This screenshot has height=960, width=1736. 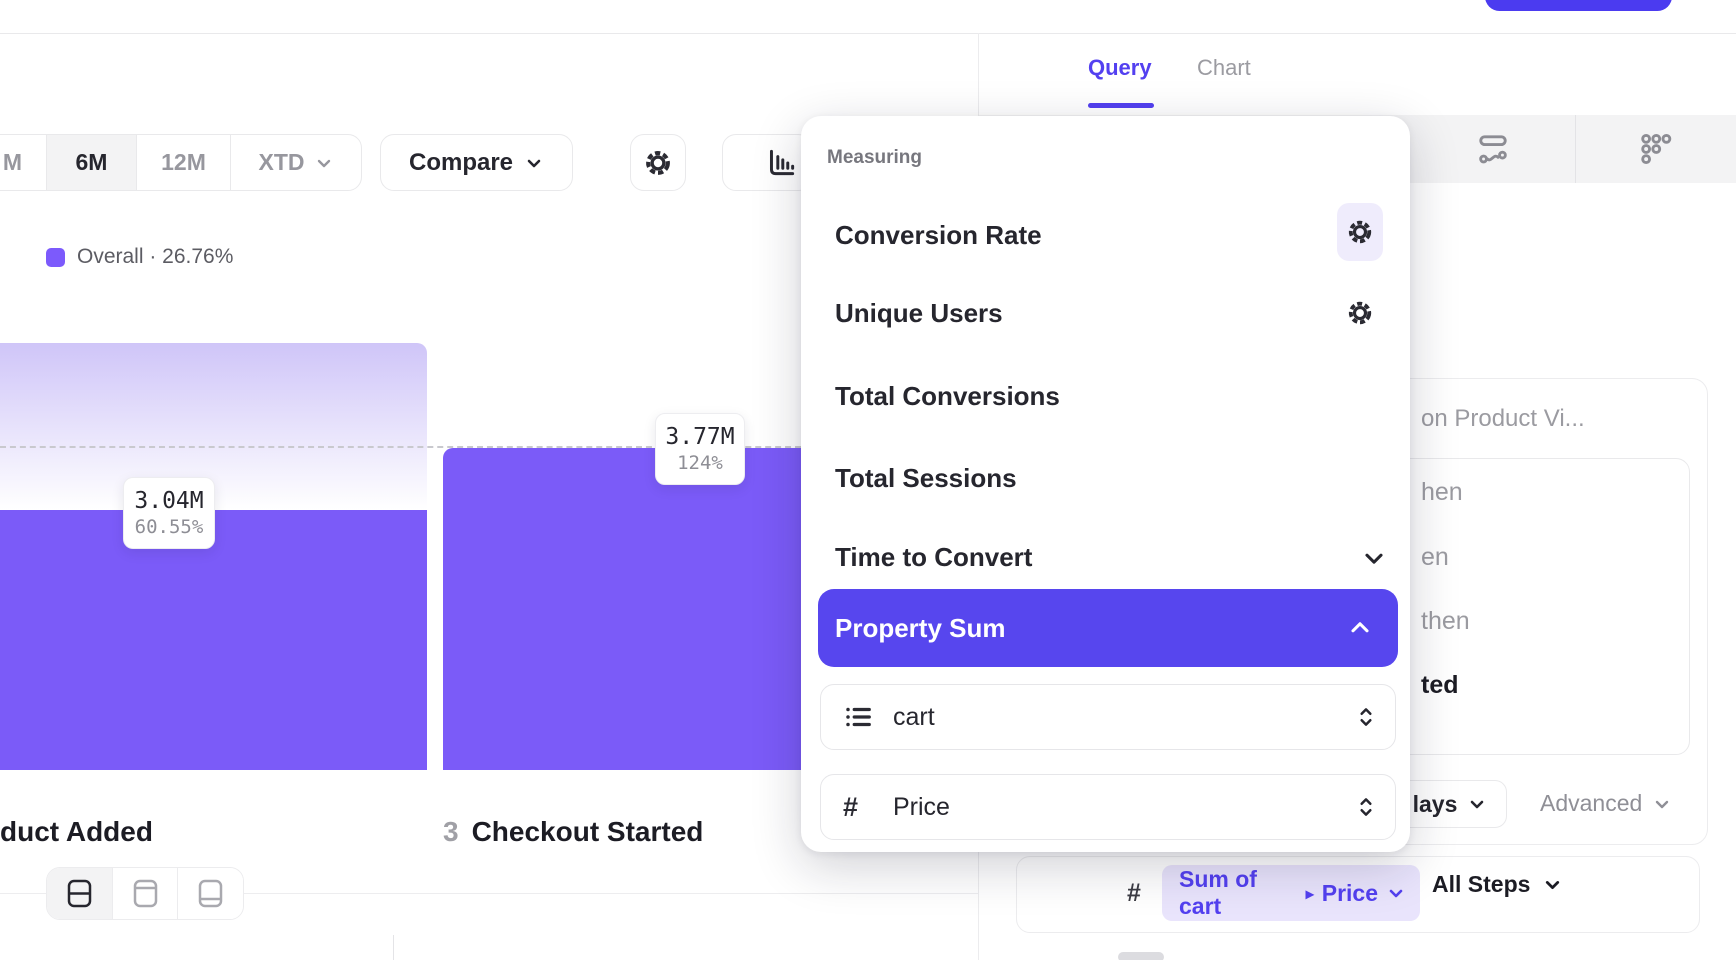 What do you see at coordinates (1218, 892) in the screenshot?
I see `chip-left-label: Sum of cart` at bounding box center [1218, 892].